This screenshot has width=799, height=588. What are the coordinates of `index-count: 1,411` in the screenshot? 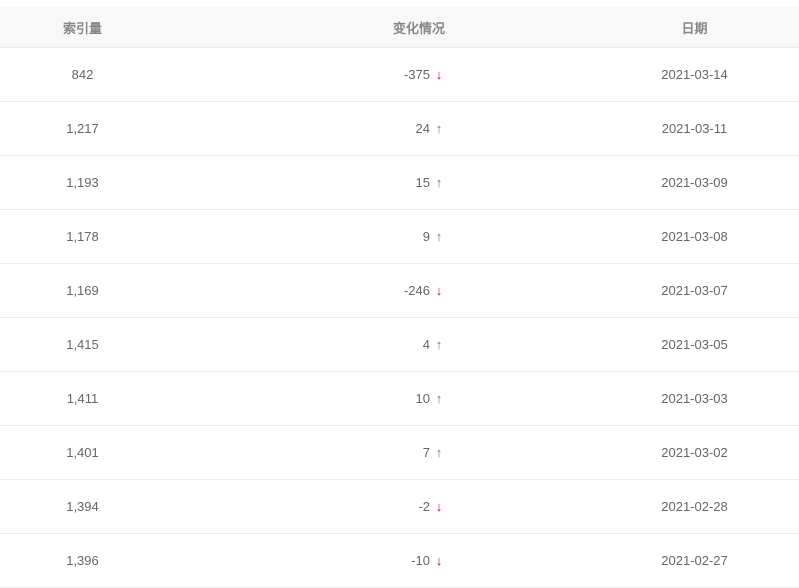 It's located at (82, 398).